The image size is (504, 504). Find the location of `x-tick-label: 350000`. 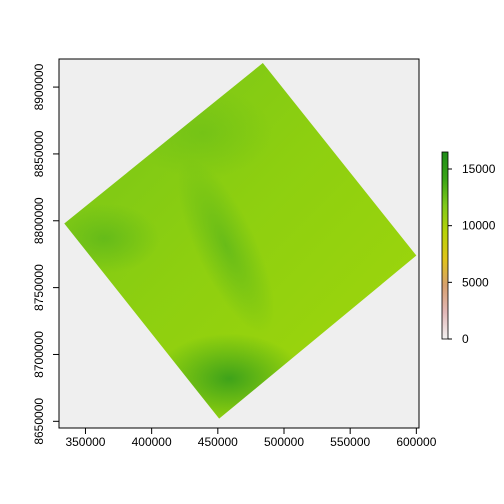

x-tick-label: 350000 is located at coordinates (85, 442).